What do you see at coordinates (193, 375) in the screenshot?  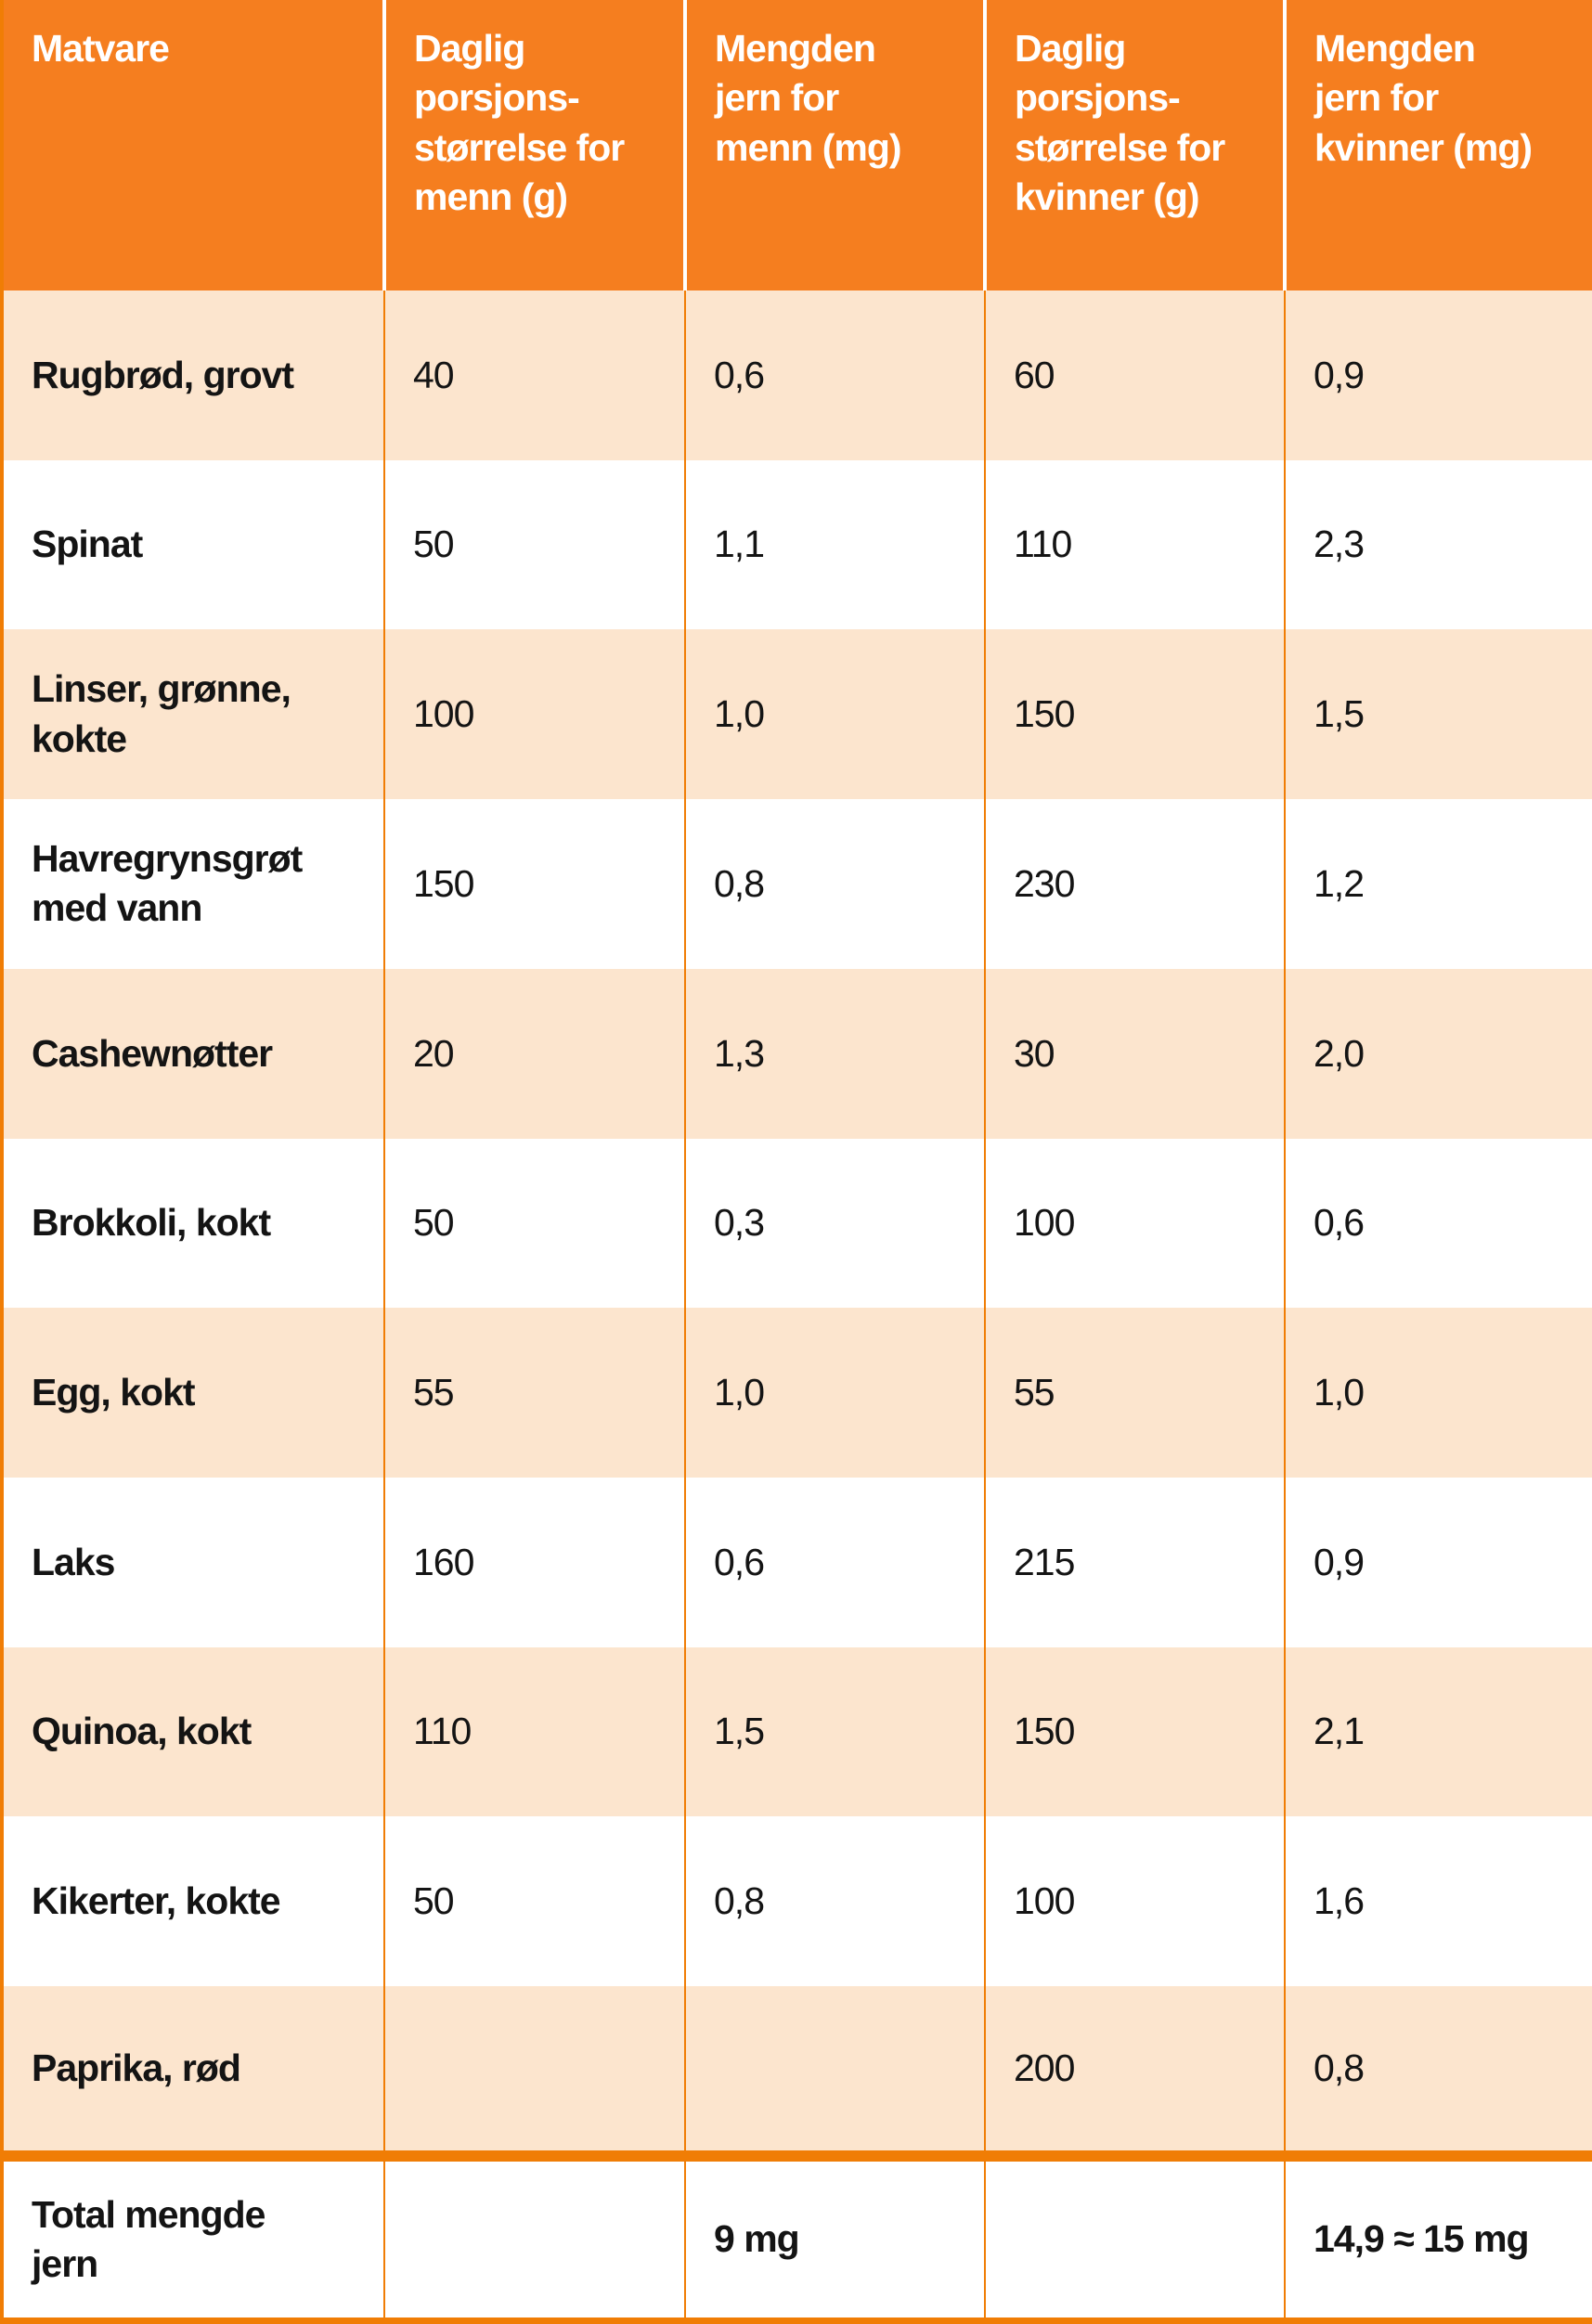 I see `cell-matvare: Rugbrød, grovt` at bounding box center [193, 375].